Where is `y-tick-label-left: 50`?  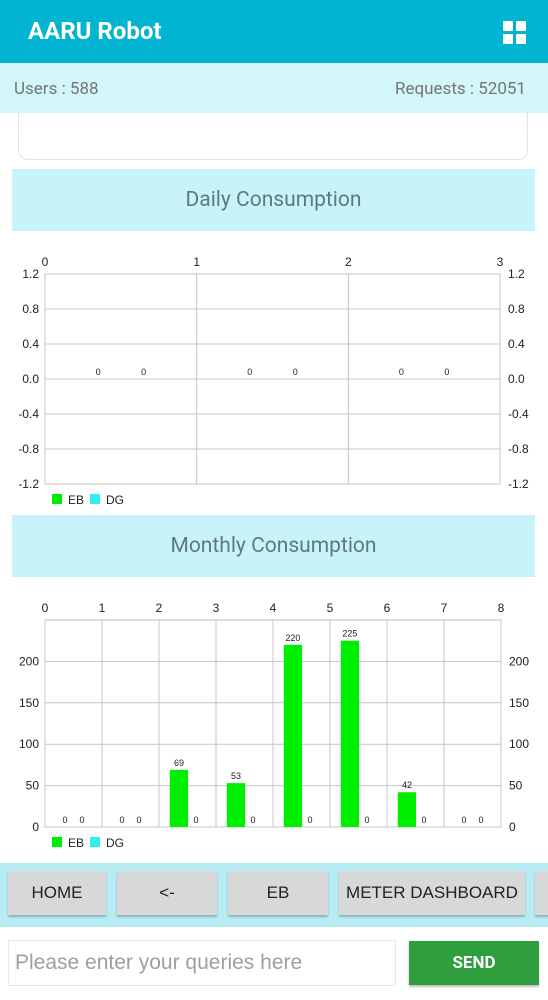 y-tick-label-left: 50 is located at coordinates (33, 786).